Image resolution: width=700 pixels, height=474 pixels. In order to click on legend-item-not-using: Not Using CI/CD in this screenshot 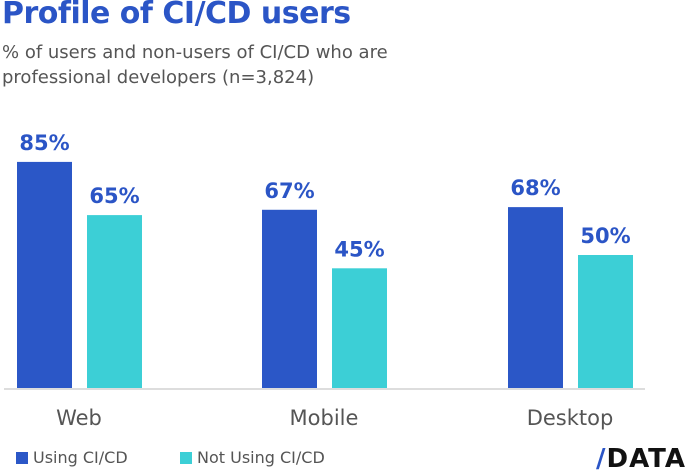, I will do `click(252, 457)`.